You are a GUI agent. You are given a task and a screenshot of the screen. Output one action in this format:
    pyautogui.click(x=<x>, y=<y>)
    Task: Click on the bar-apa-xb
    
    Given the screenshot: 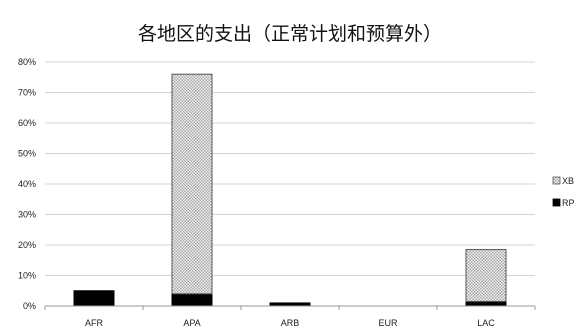 What is the action you would take?
    pyautogui.click(x=192, y=184)
    